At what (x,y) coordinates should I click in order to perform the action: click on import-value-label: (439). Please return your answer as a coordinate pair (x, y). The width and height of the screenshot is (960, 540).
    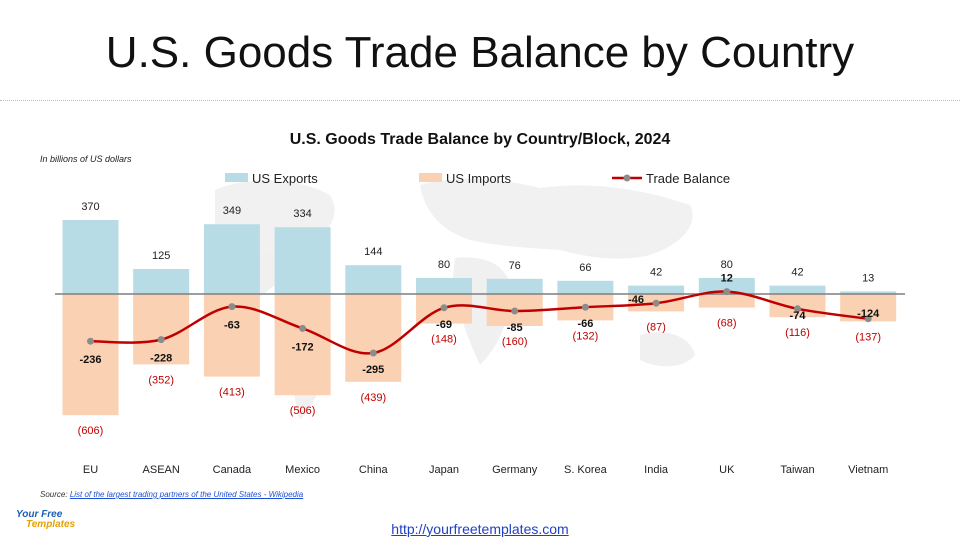
    Looking at the image, I should click on (373, 398).